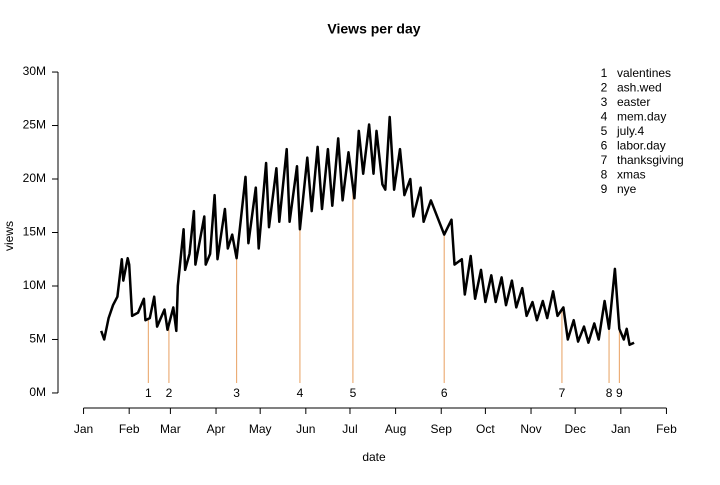 Image resolution: width=720 pixels, height=485 pixels. I want to click on event-number: 7, so click(562, 393).